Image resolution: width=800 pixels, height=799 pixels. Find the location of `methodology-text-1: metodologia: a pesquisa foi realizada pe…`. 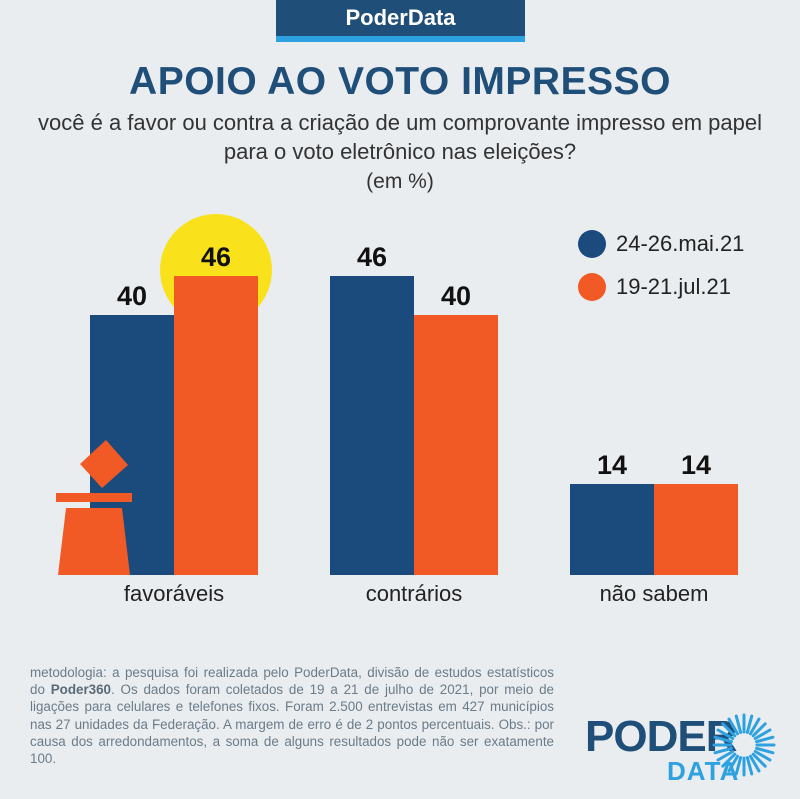

methodology-text-1: metodologia: a pesquisa foi realizada pe… is located at coordinates (292, 681).